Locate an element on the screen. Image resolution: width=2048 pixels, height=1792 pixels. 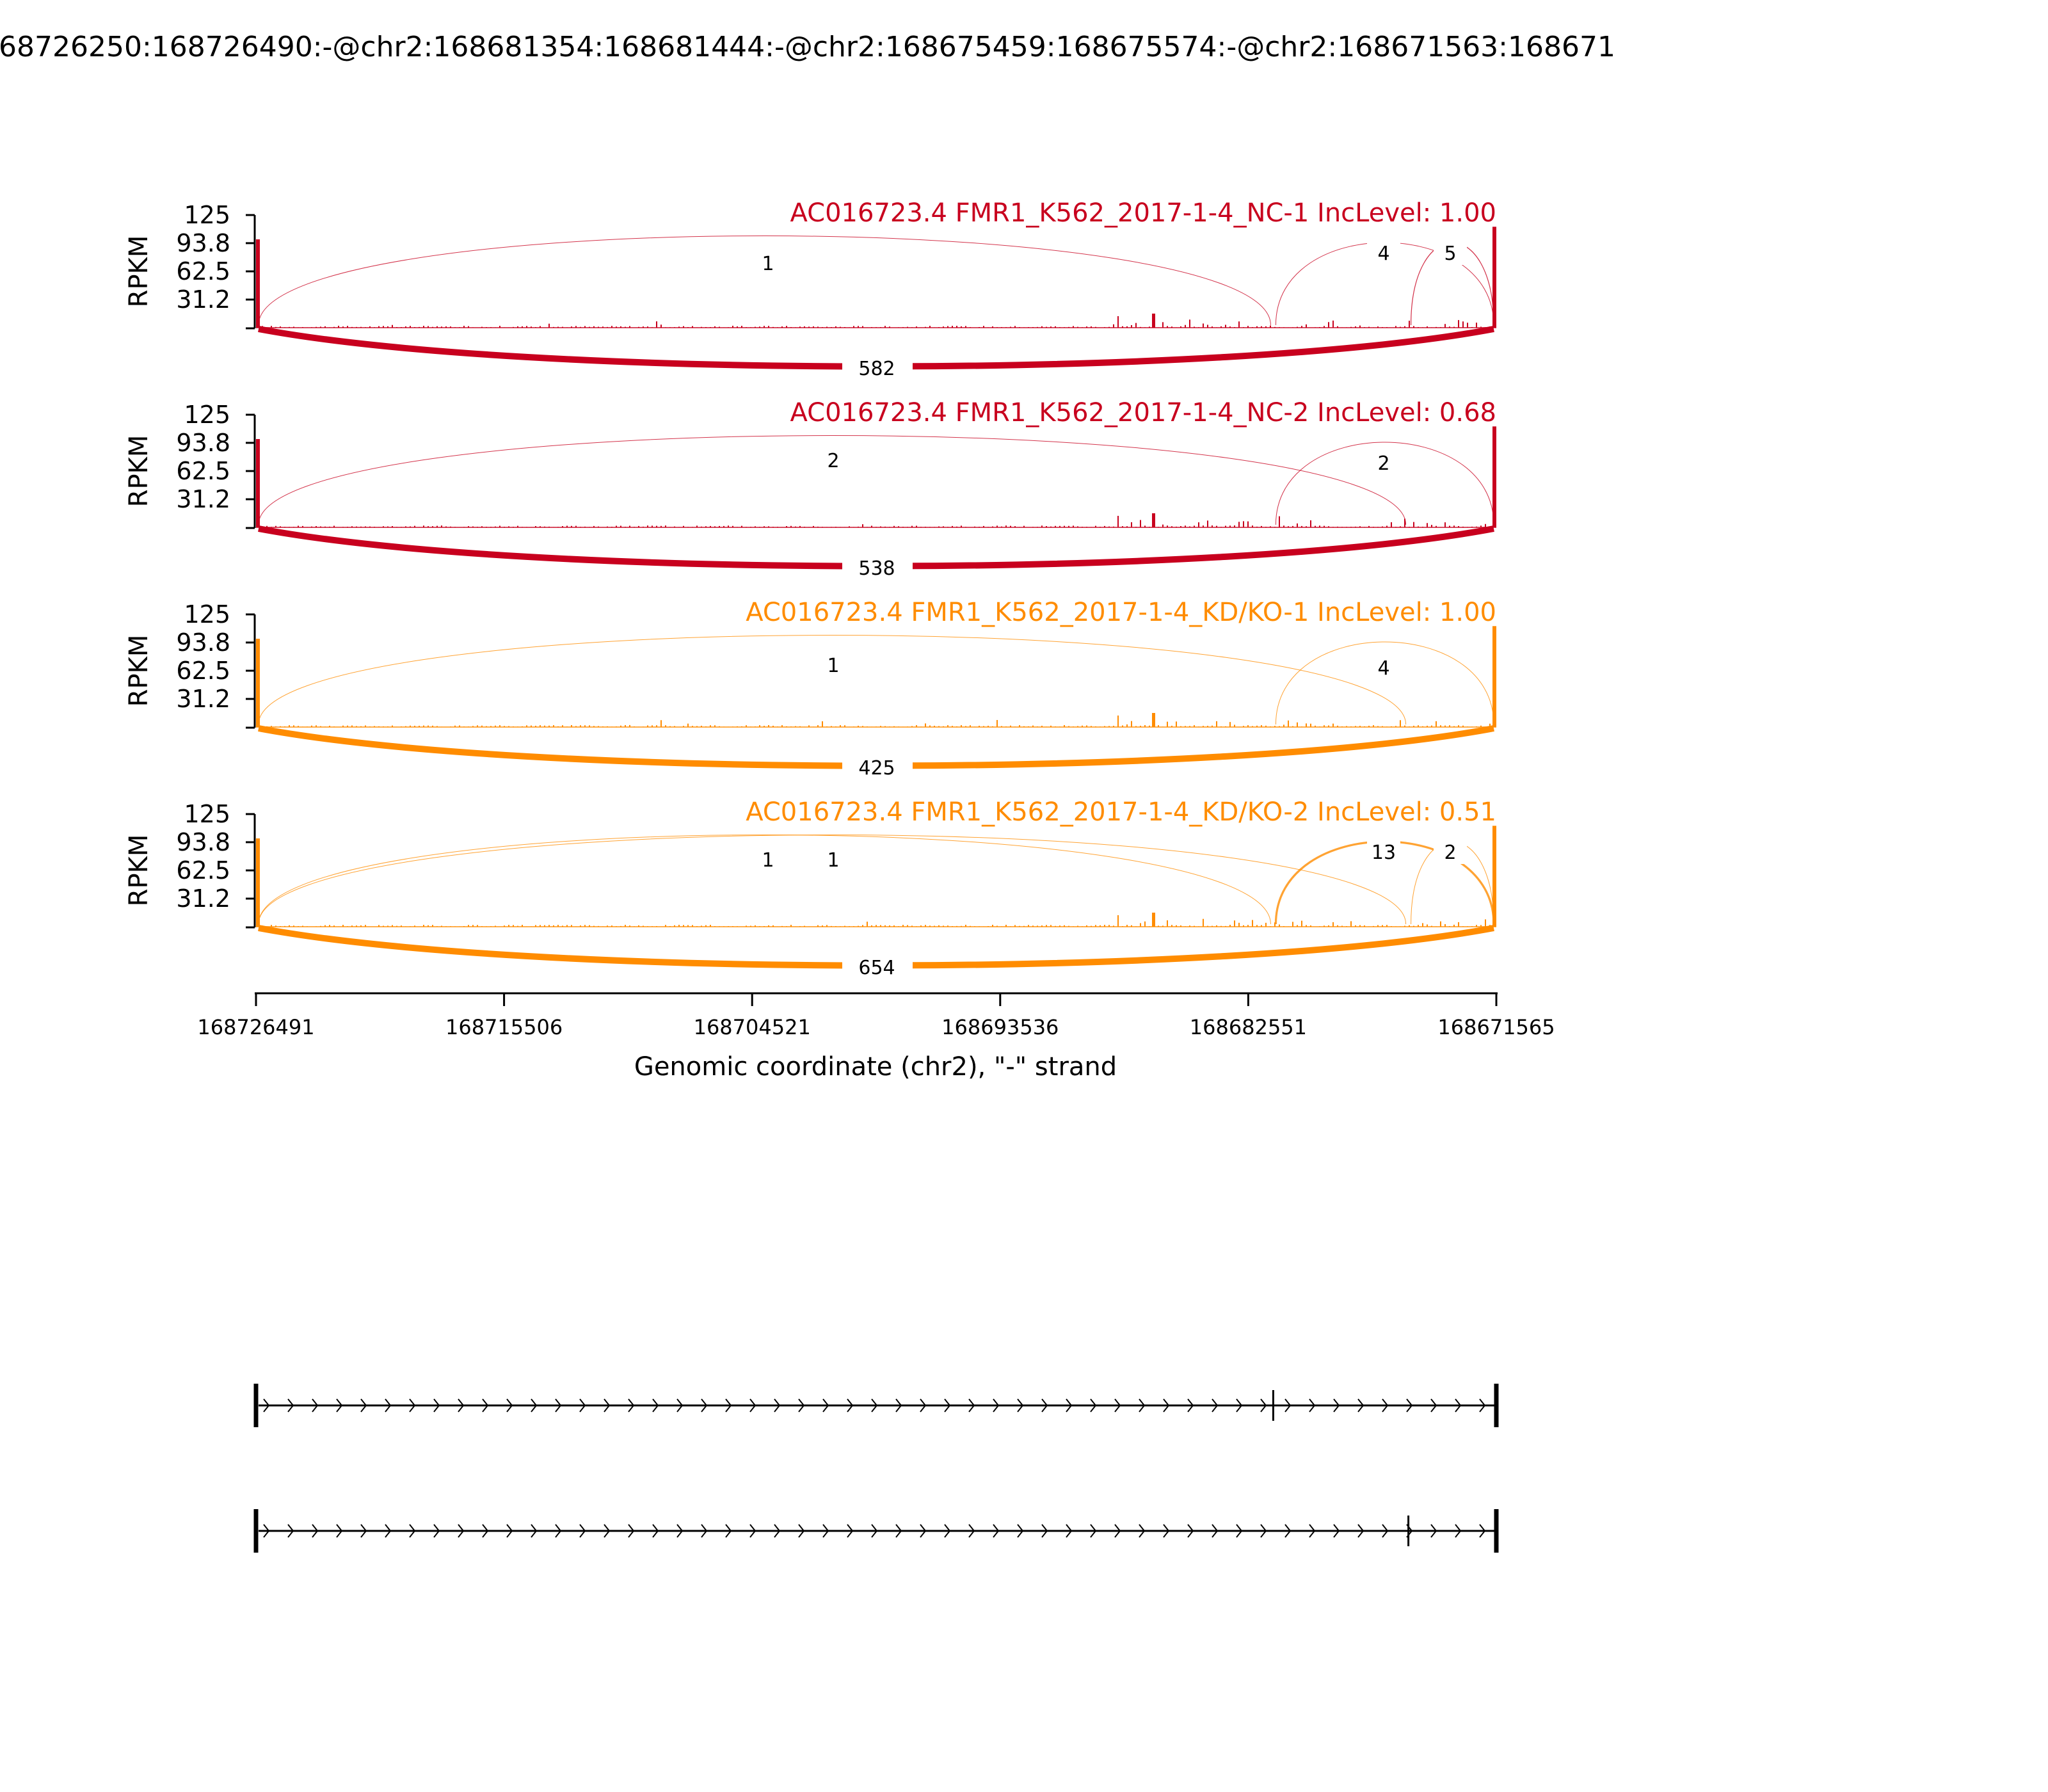
x-tick-label: 168693536 is located at coordinates (1000, 1027).